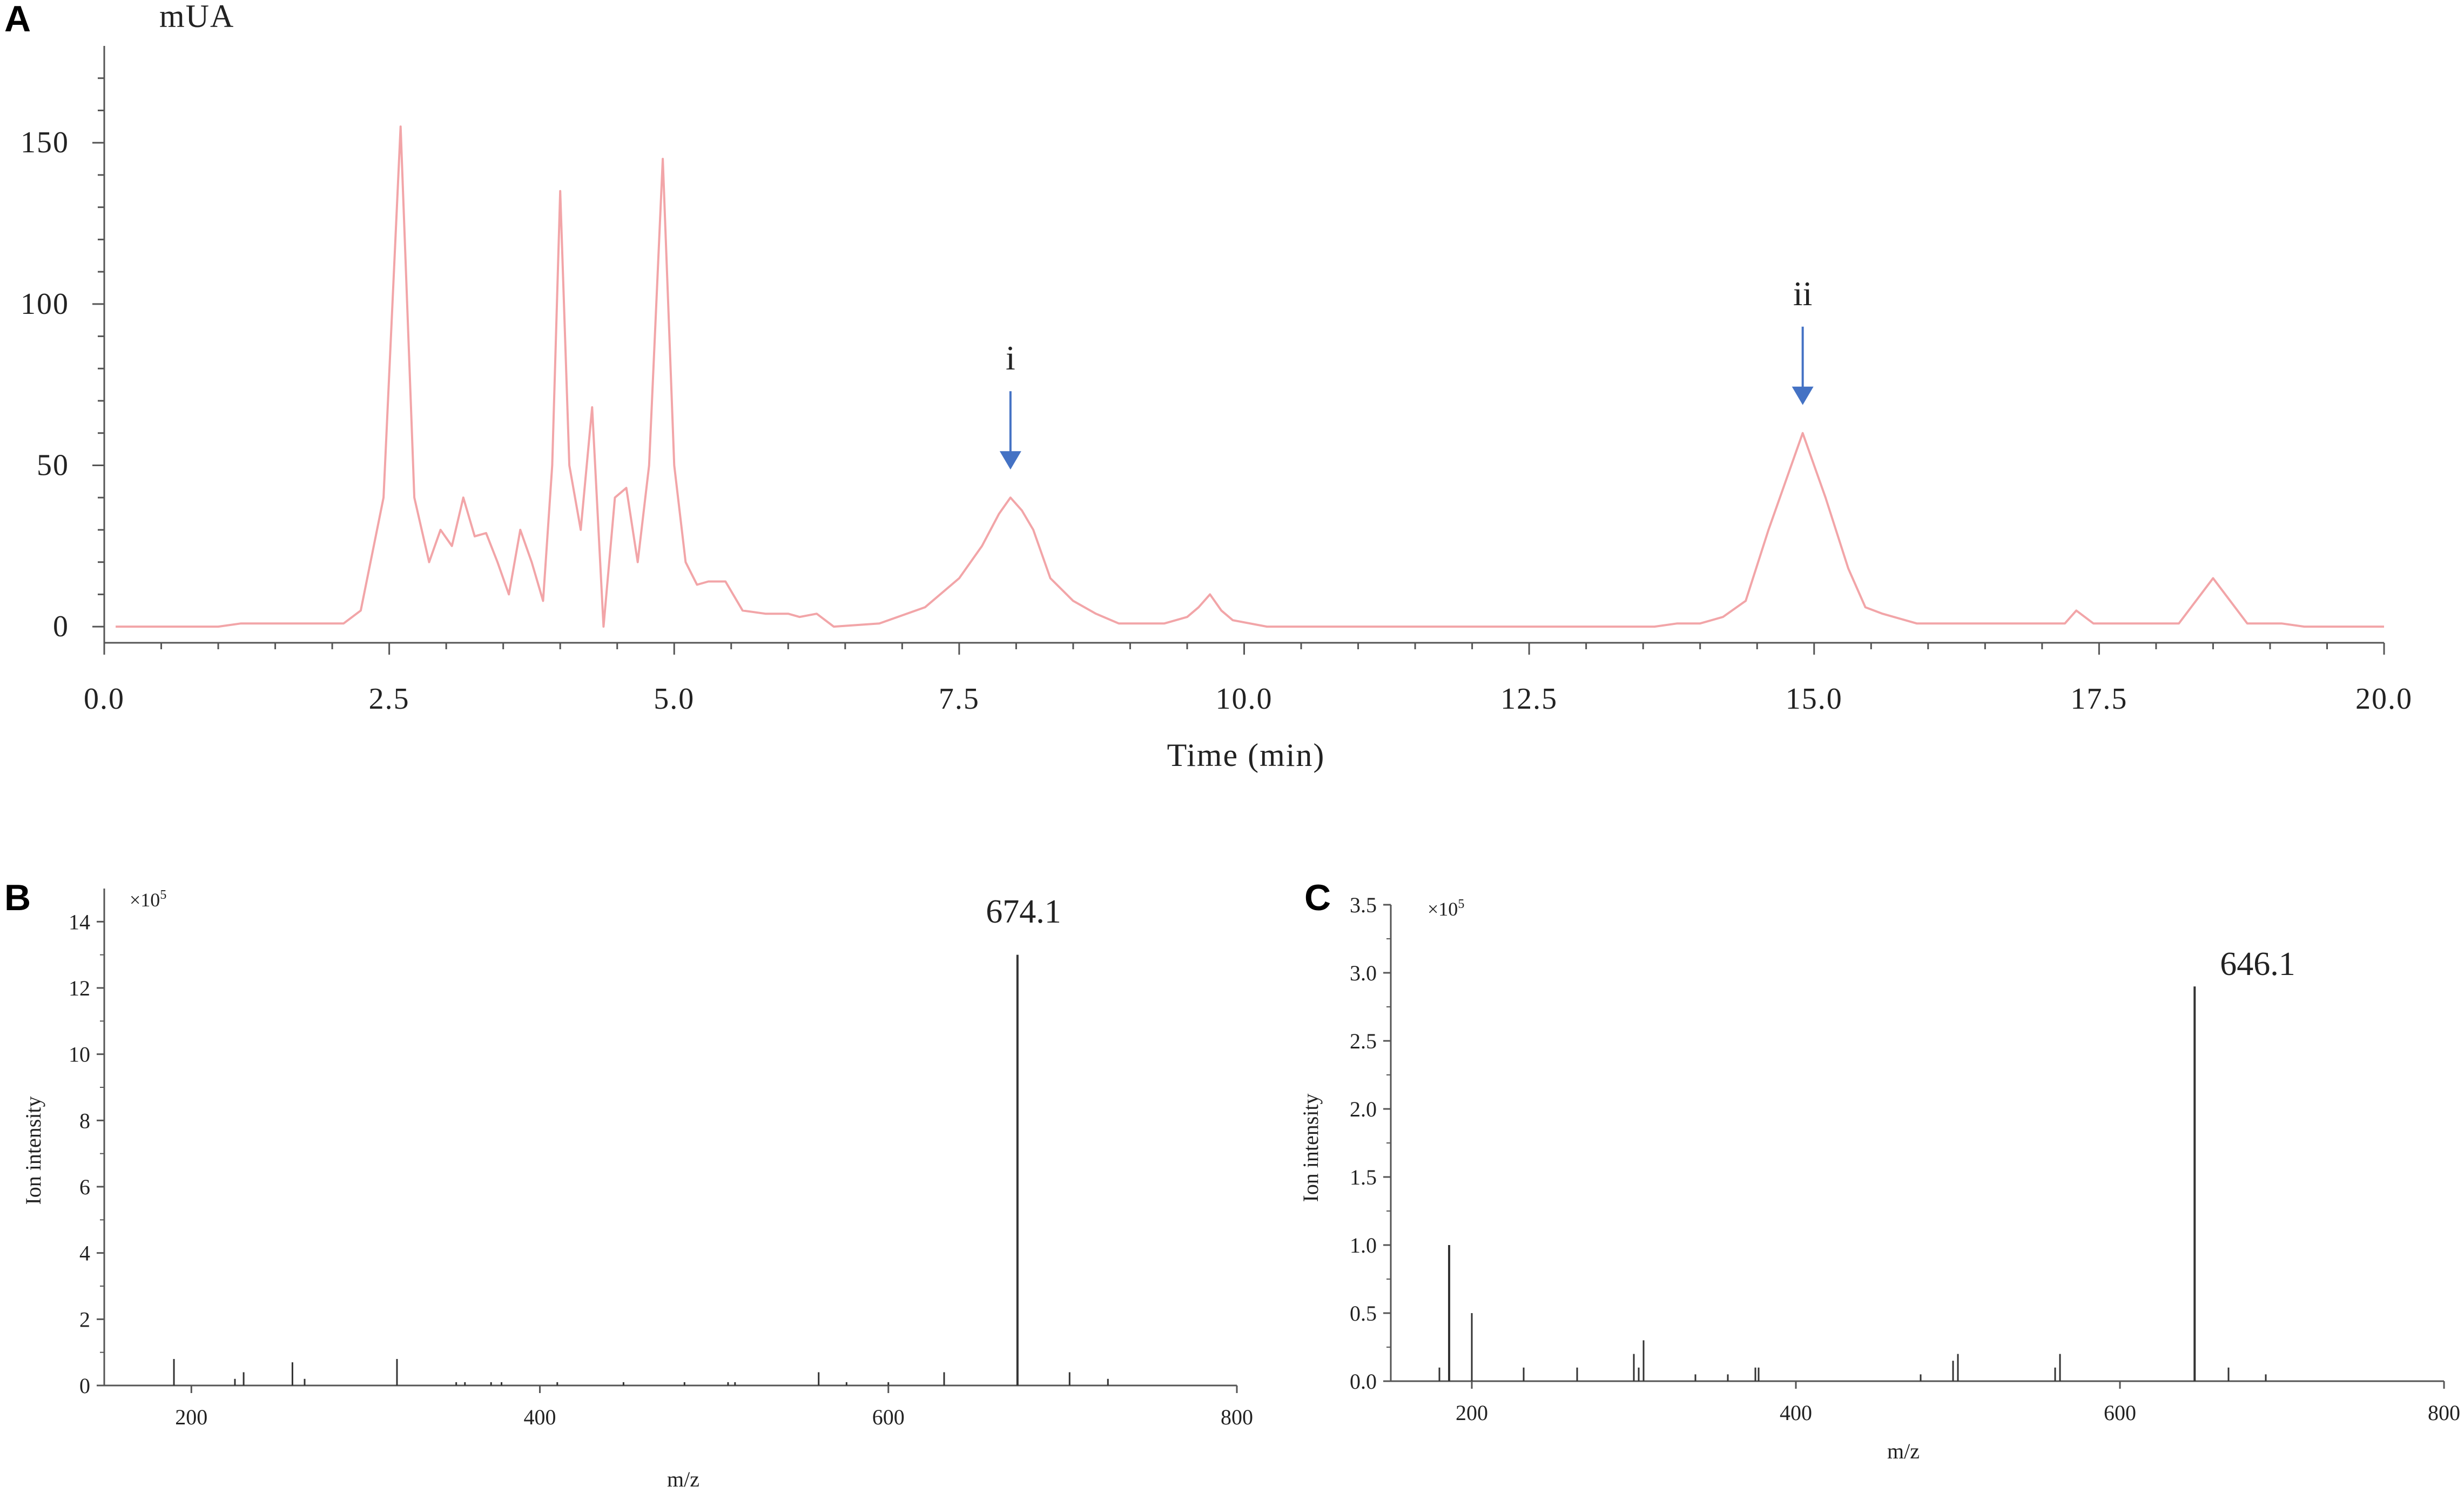 The height and width of the screenshot is (1500, 2464). Describe the element at coordinates (2444, 1413) in the screenshot. I see `spectrum-c-x-tick-label: 800` at that location.